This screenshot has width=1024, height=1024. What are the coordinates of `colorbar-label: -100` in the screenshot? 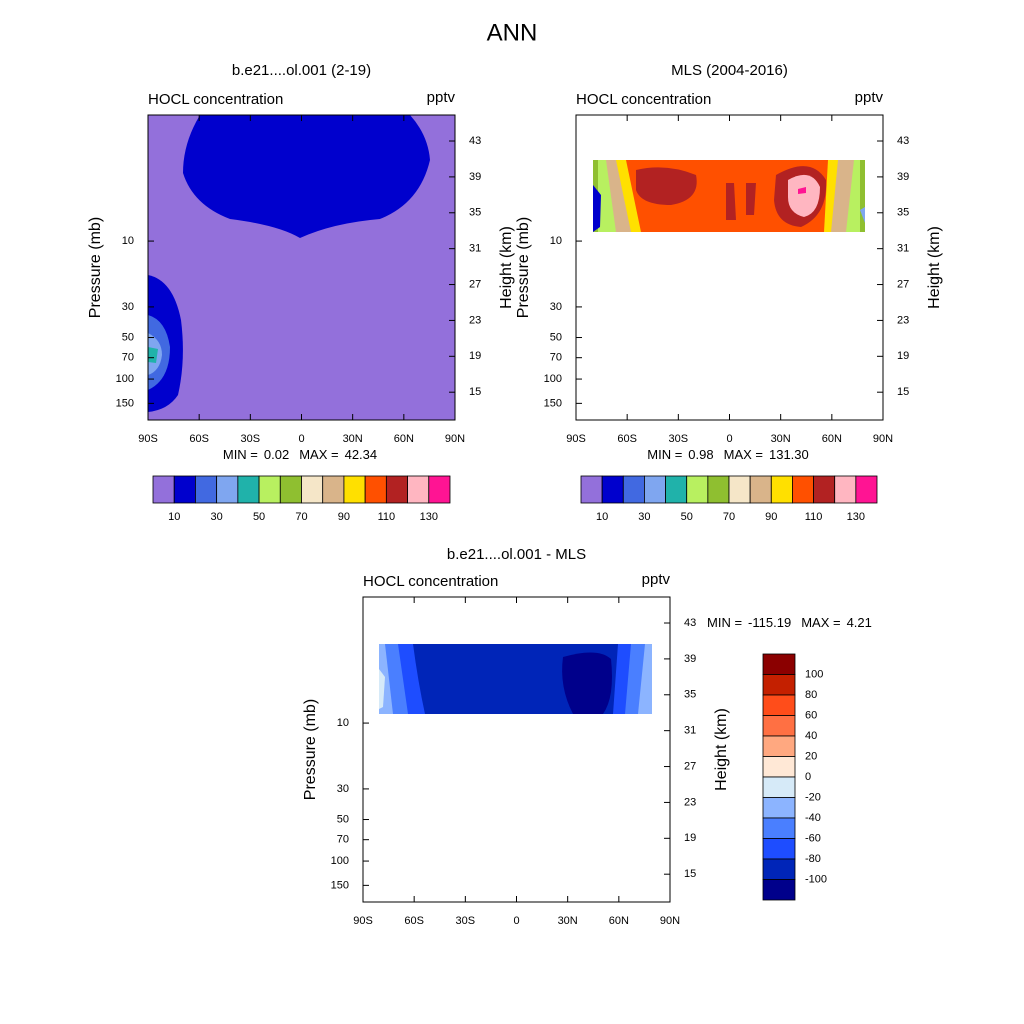 It's located at (816, 879).